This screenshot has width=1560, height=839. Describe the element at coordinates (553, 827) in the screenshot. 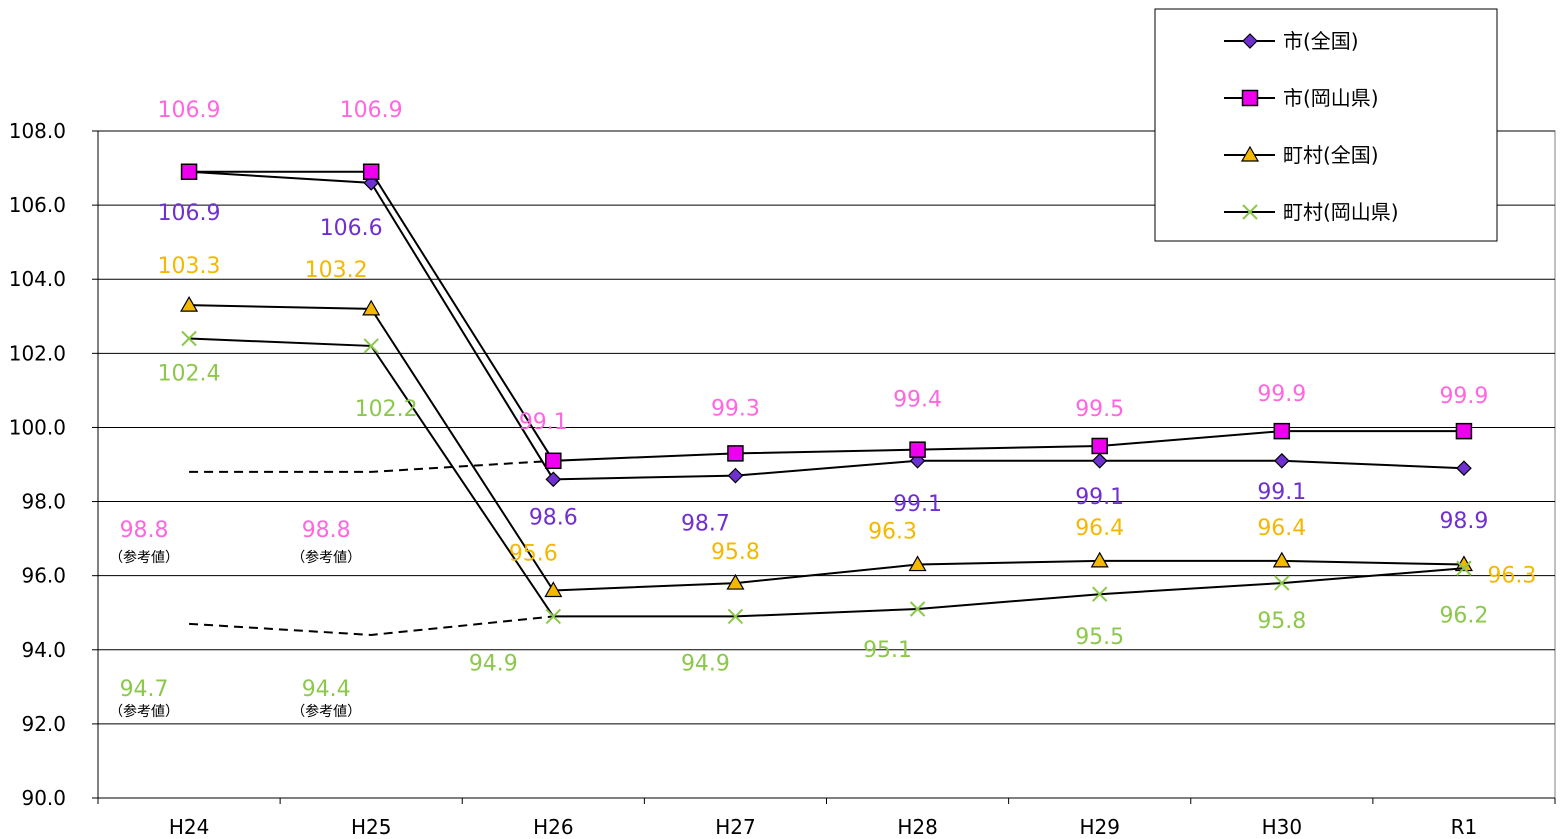

I see `x-tick-label: H26` at that location.